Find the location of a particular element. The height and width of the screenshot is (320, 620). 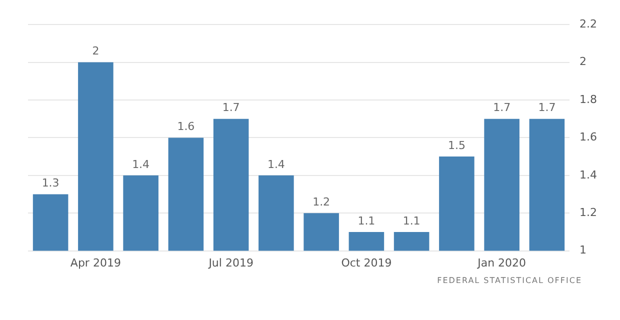

y-tick-label: 1.4 is located at coordinates (589, 175).